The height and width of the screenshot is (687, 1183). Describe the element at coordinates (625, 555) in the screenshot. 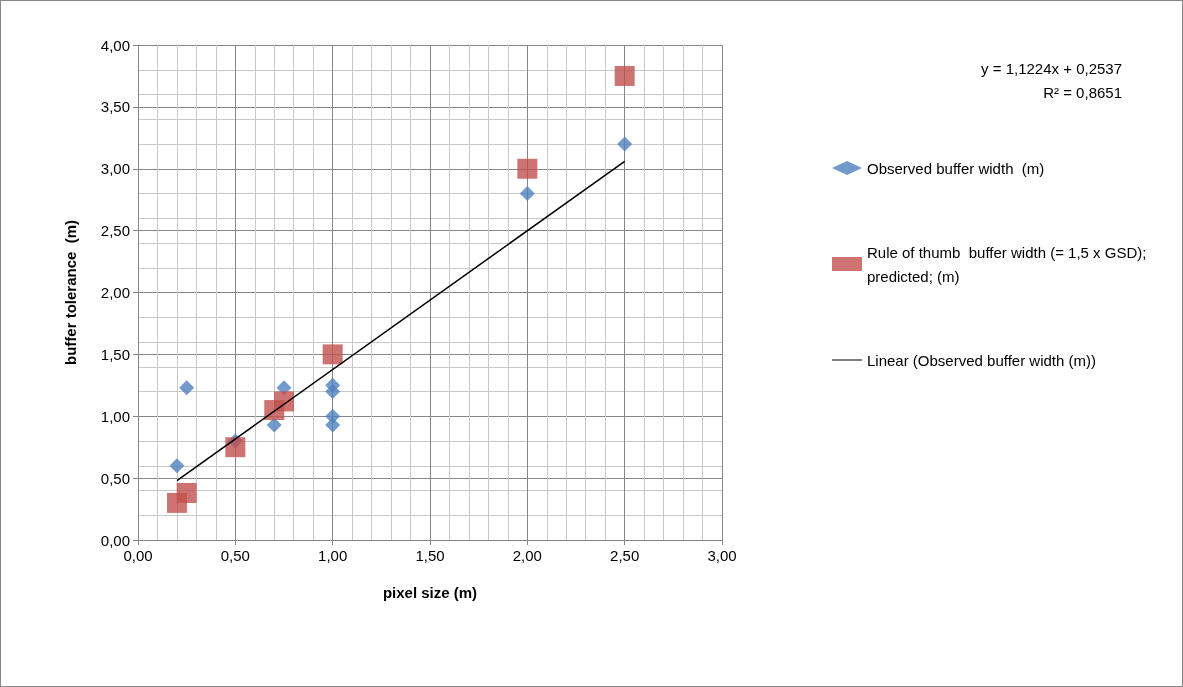

I see `x-tick-label: 2,50` at that location.